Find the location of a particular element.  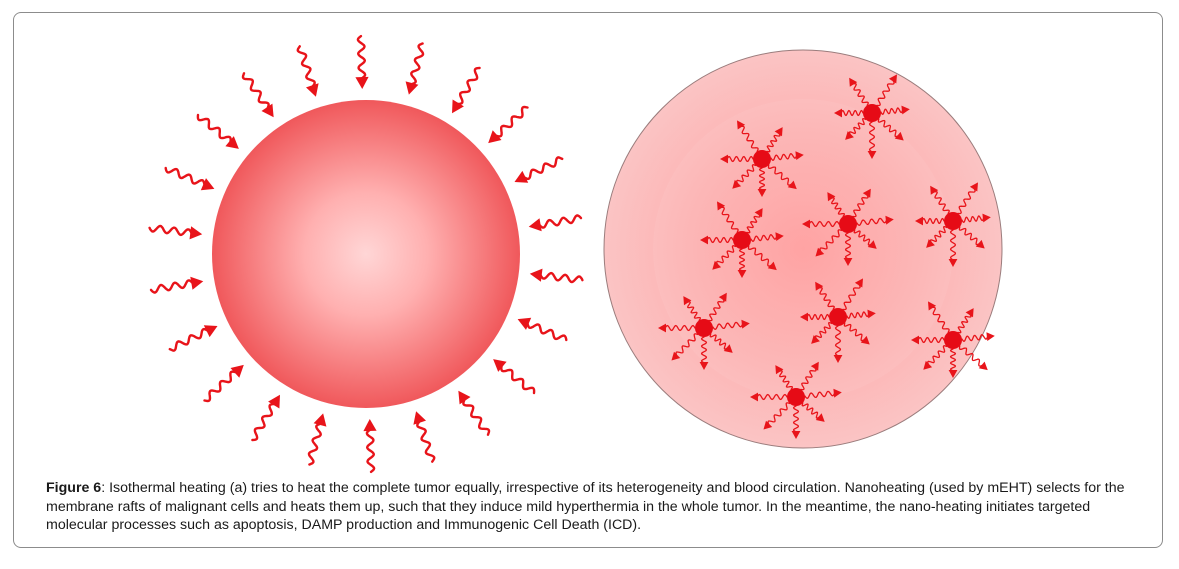

caption-label: Figure 6 is located at coordinates (74, 488).